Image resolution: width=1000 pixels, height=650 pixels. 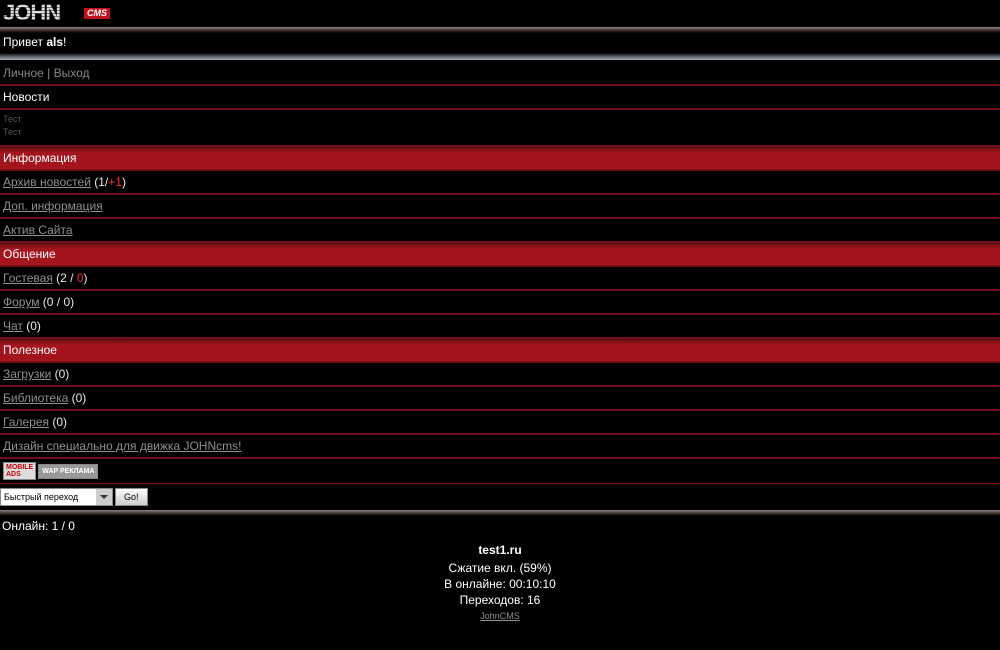 What do you see at coordinates (38, 526) in the screenshot?
I see `online-count: Онлайн: 1 / 0` at bounding box center [38, 526].